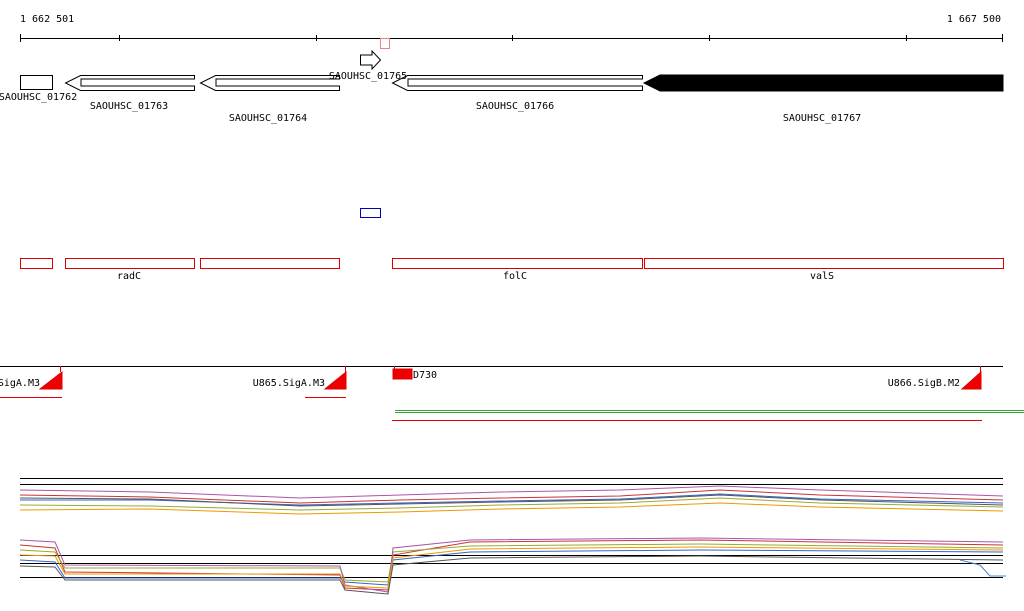 The height and width of the screenshot is (611, 1024). I want to click on ruler-start: 1 662 501, so click(47, 19).